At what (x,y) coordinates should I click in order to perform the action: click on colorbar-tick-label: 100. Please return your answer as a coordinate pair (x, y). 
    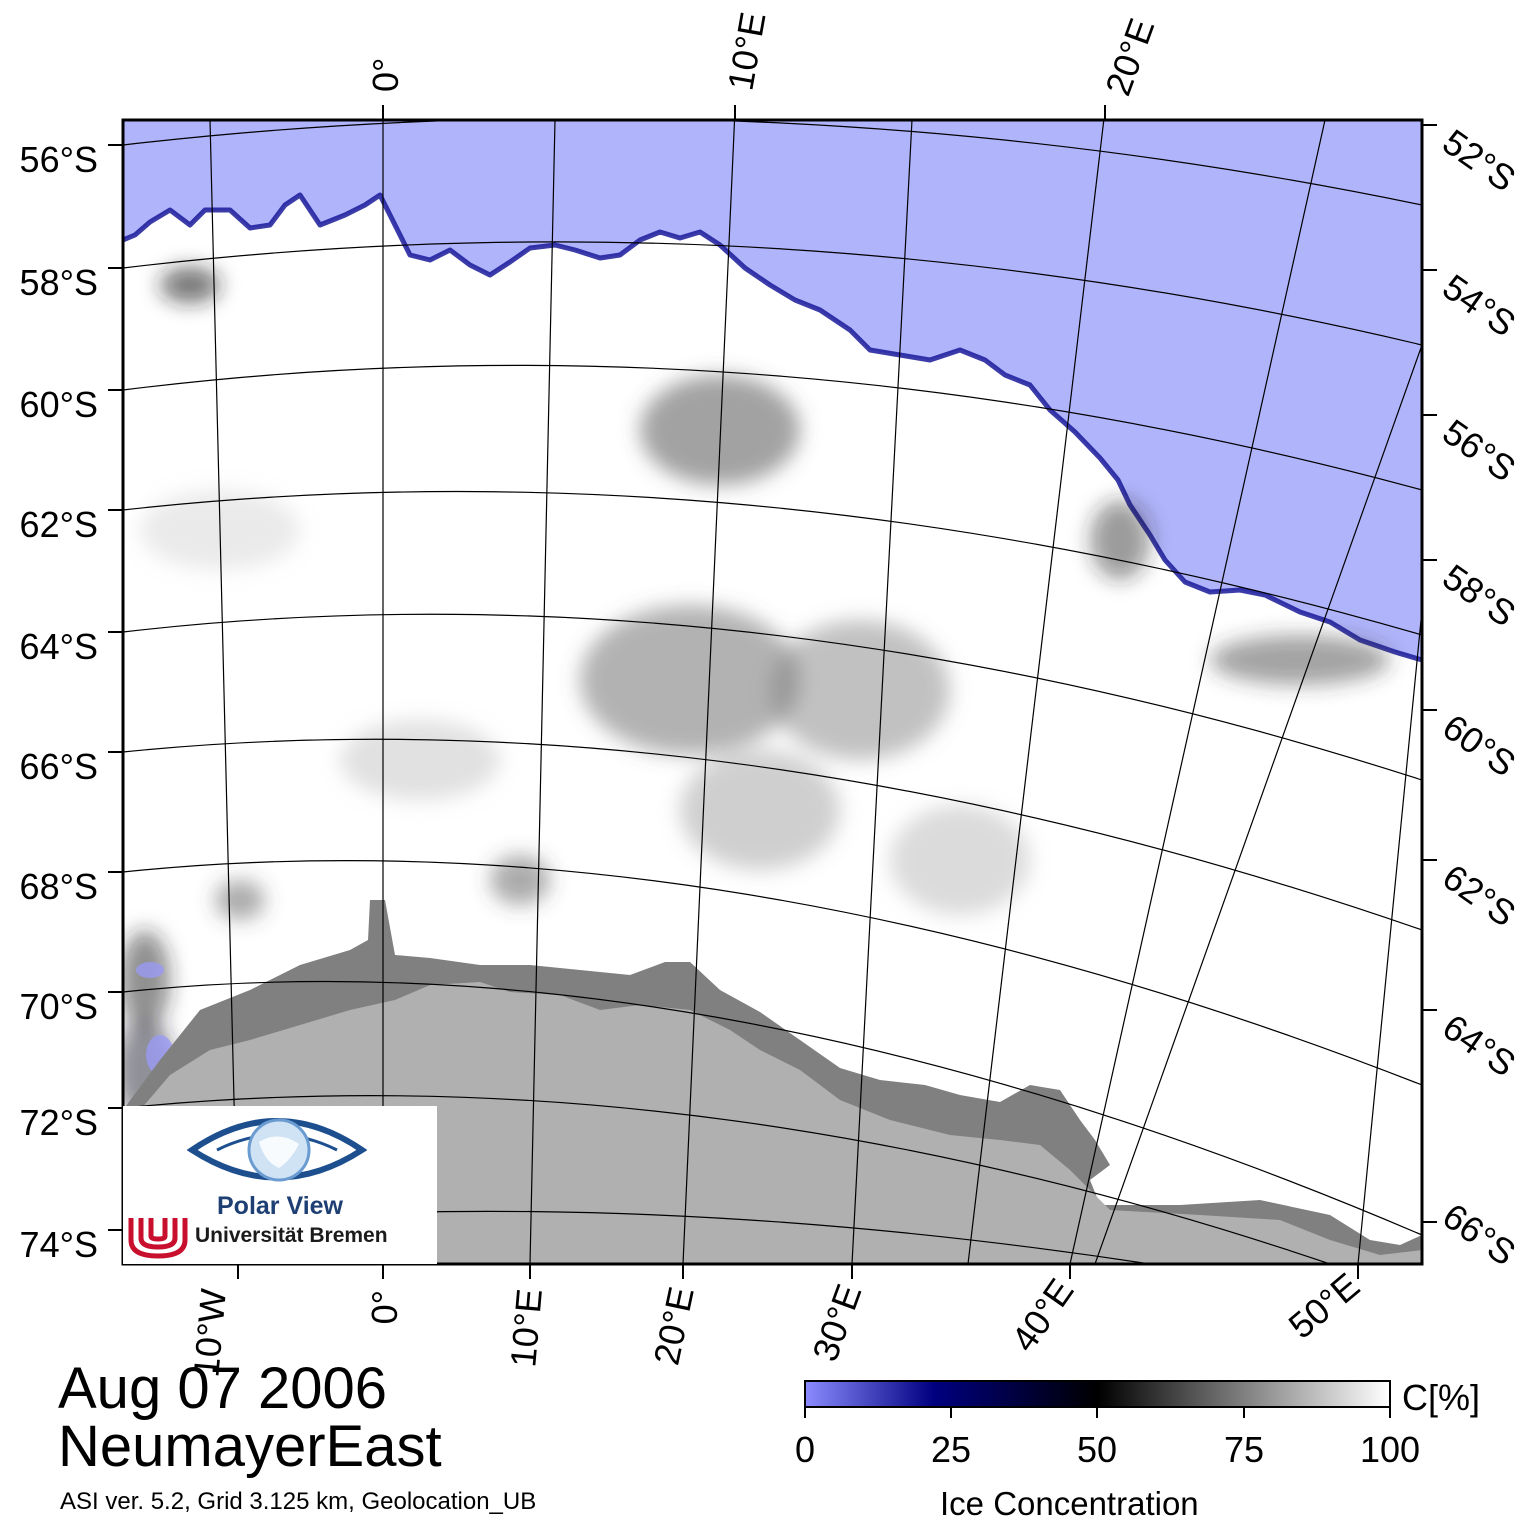
    Looking at the image, I should click on (1390, 1449).